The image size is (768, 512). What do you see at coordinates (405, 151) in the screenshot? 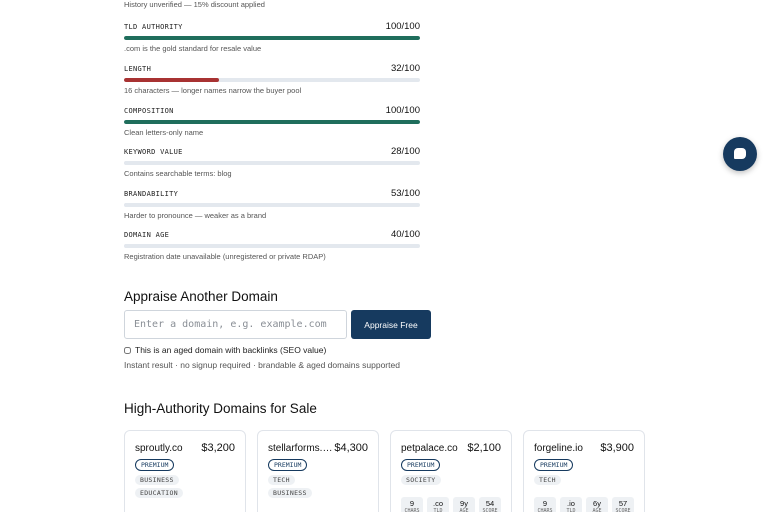
I see `metric-score: 28/100` at bounding box center [405, 151].